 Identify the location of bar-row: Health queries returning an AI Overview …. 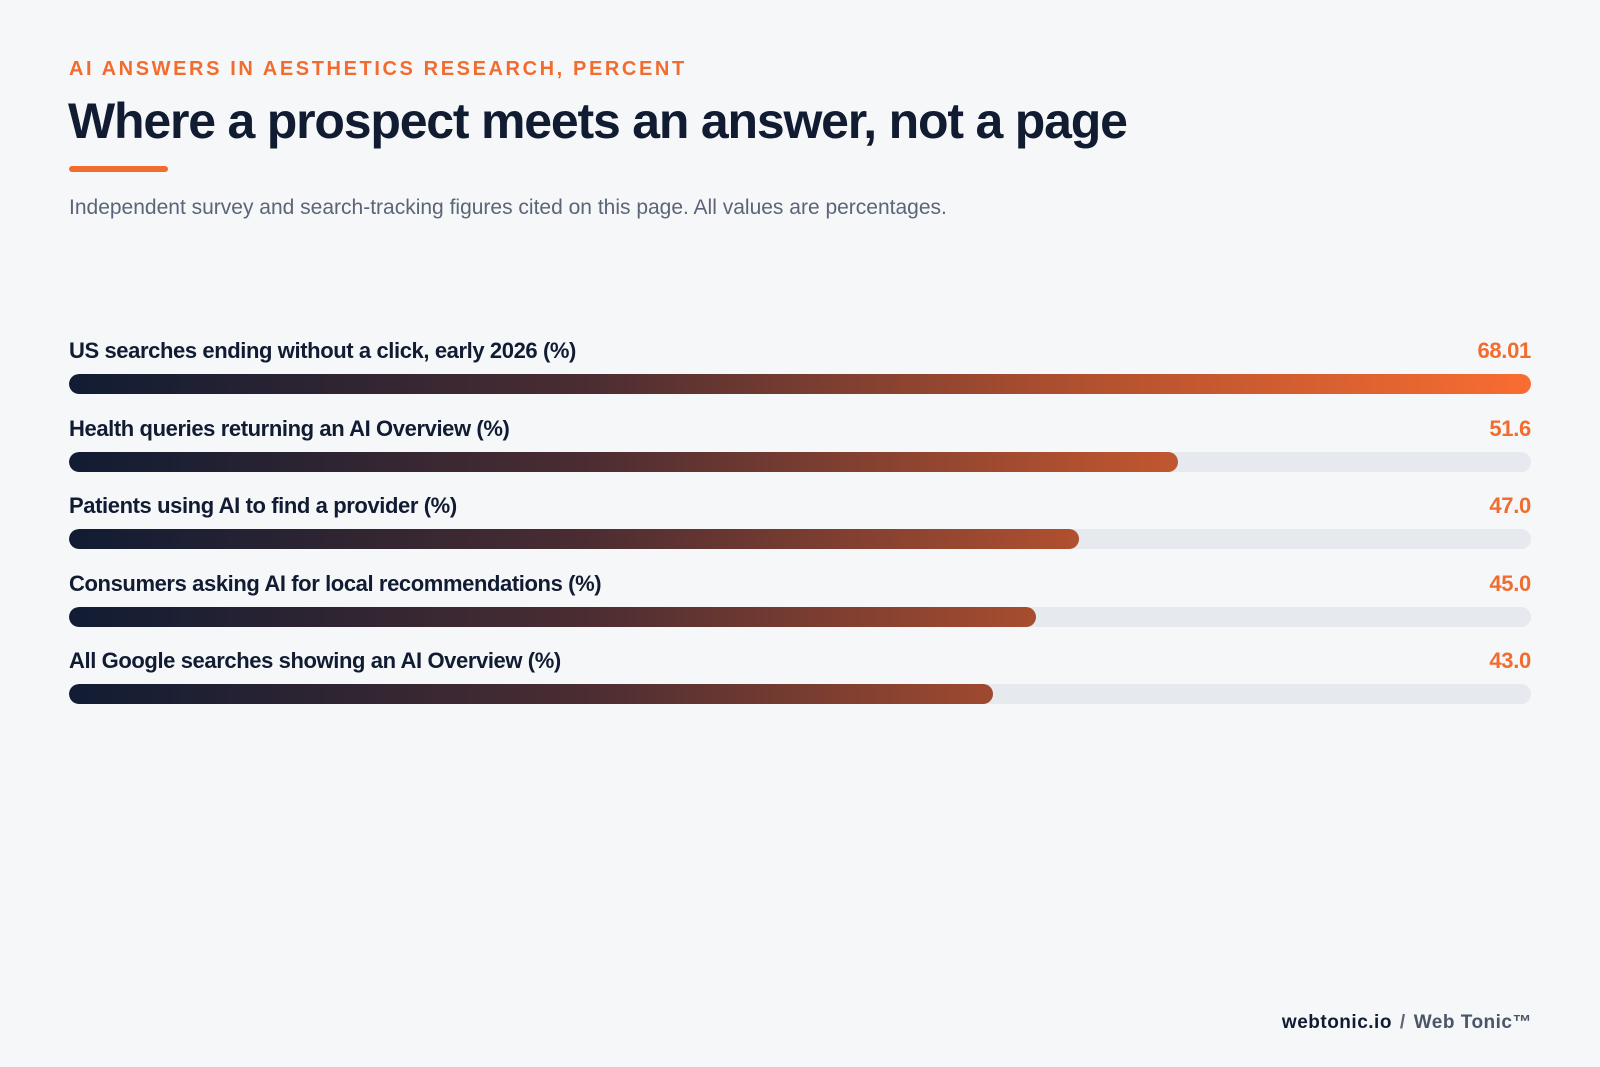
(800, 453).